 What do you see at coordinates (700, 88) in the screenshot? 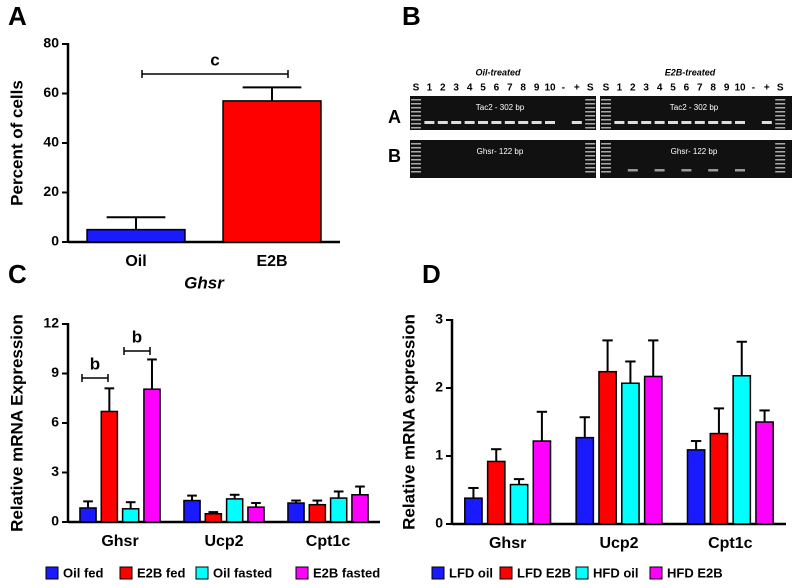
I see `lane-label: 7` at bounding box center [700, 88].